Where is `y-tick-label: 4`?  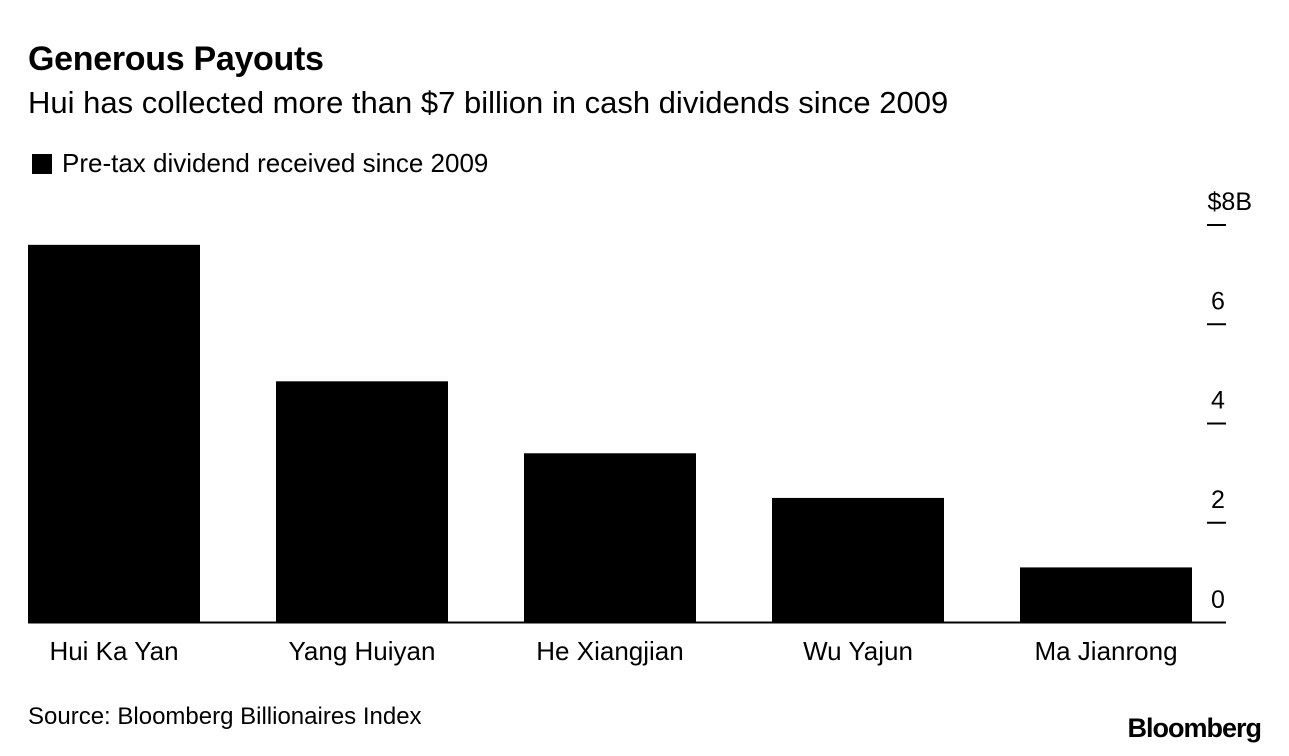
y-tick-label: 4 is located at coordinates (1218, 401).